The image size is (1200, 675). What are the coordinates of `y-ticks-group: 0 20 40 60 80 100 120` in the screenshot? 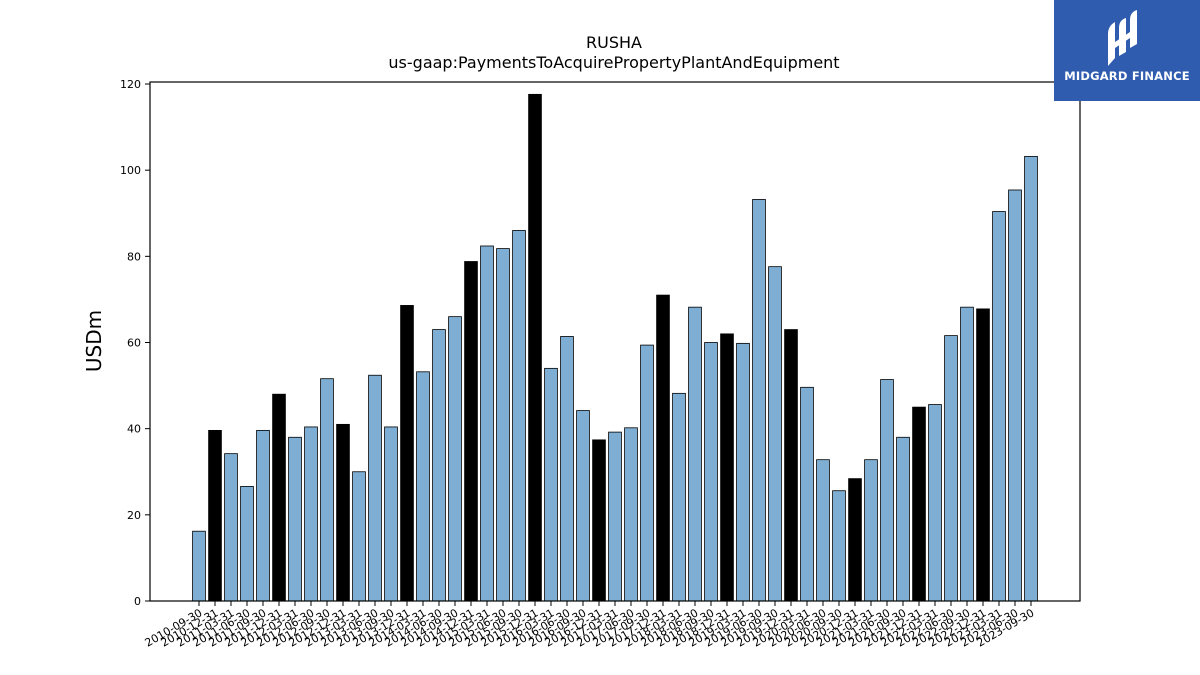 It's located at (135, 343).